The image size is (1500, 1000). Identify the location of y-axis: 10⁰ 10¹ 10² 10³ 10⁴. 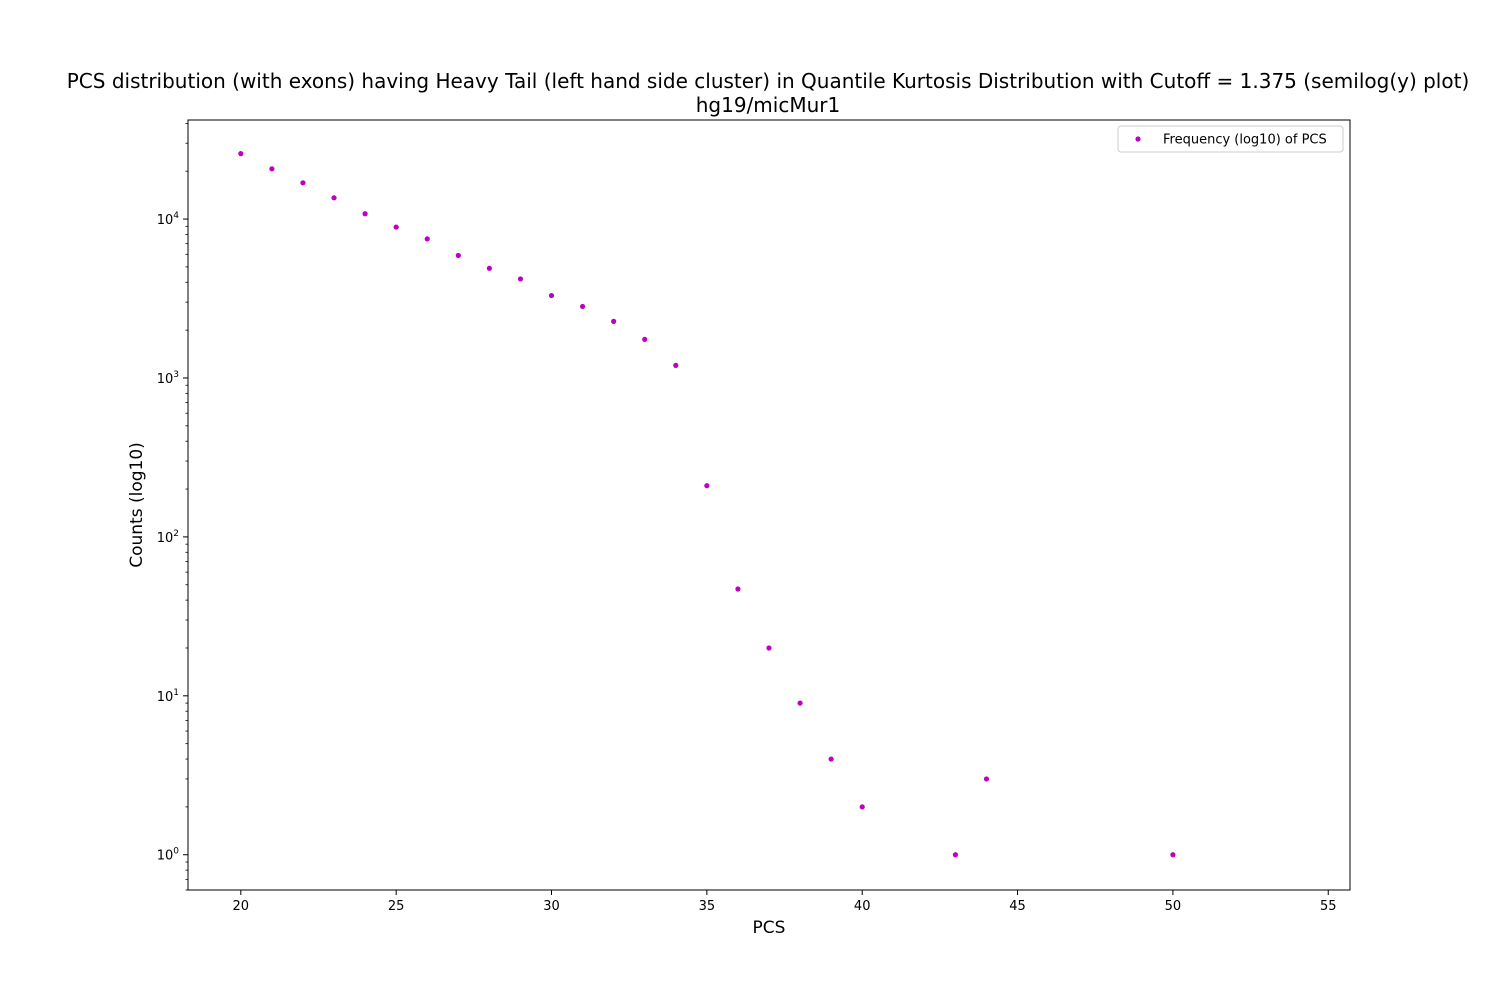
(172, 506).